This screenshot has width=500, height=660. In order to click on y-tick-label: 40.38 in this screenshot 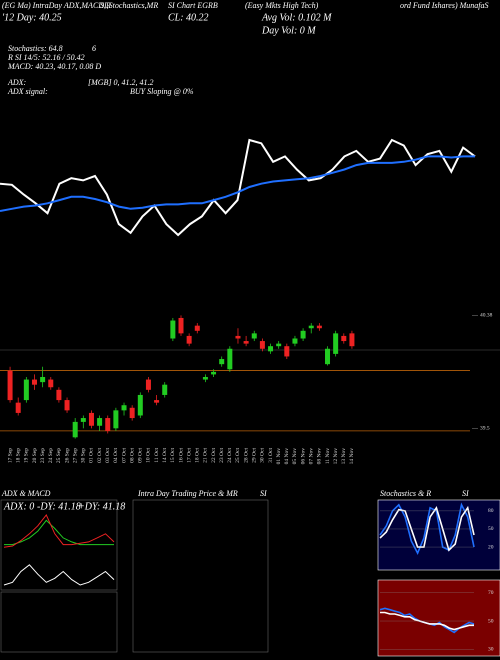, I will do `click(486, 316)`.